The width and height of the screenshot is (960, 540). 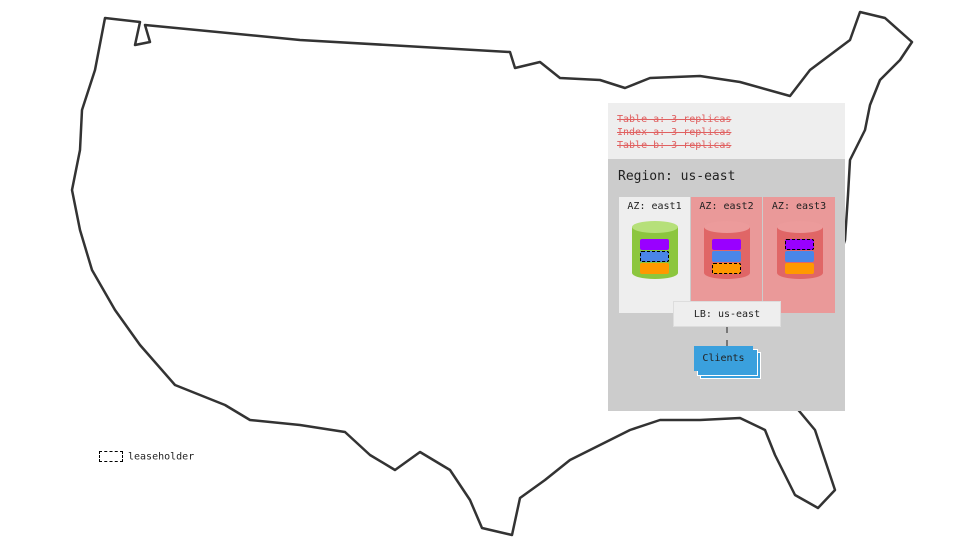 What do you see at coordinates (723, 358) in the screenshot?
I see `clients-box: Clients` at bounding box center [723, 358].